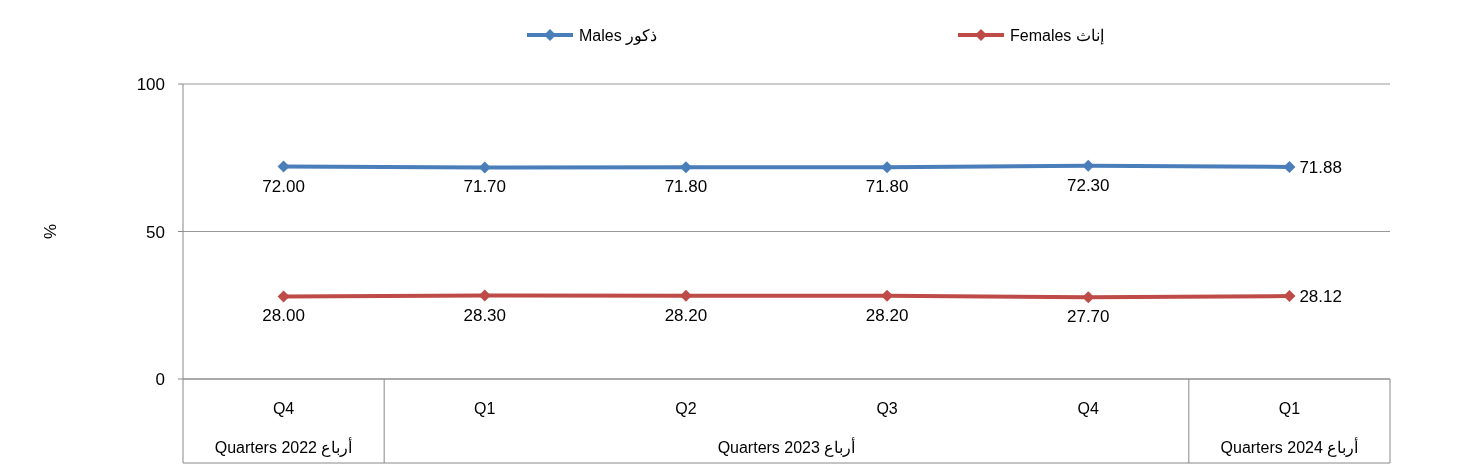 The width and height of the screenshot is (1472, 471). What do you see at coordinates (155, 232) in the screenshot?
I see `y-tick-label: 50` at bounding box center [155, 232].